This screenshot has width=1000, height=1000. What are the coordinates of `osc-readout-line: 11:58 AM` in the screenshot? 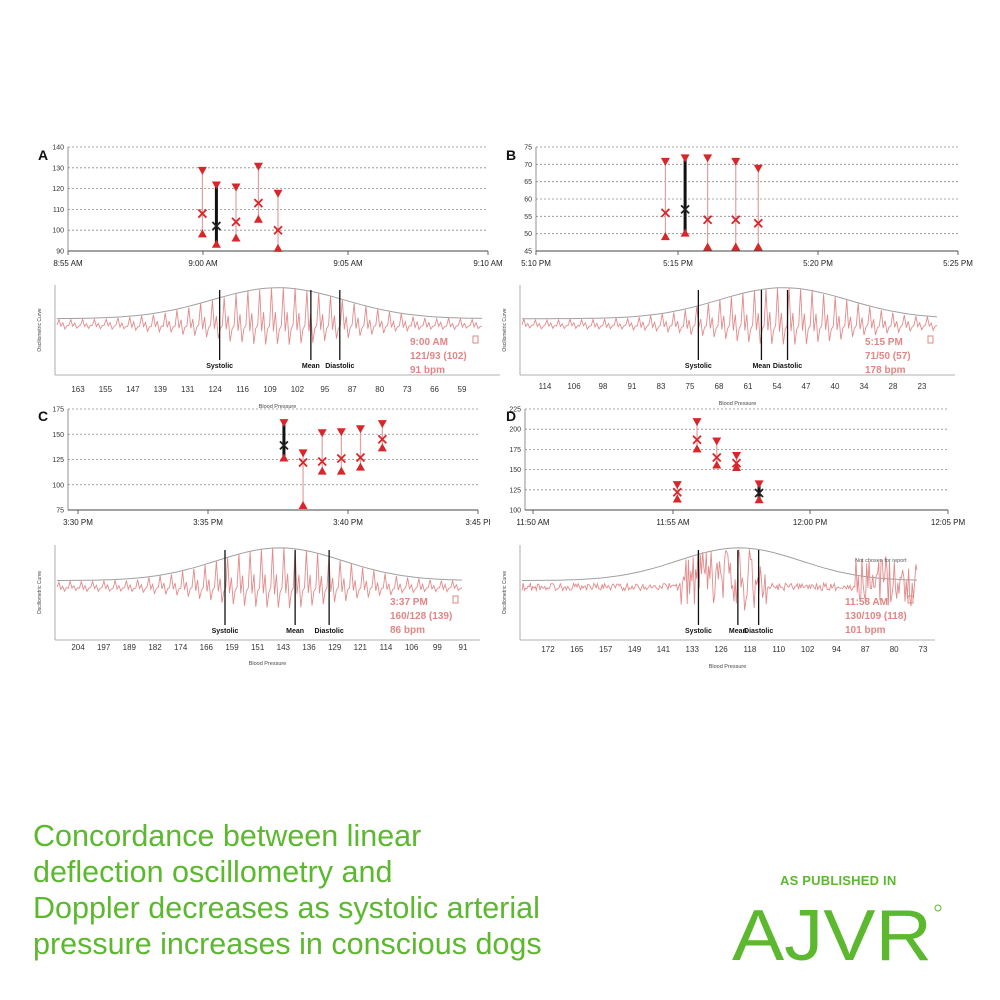 It's located at (866, 602).